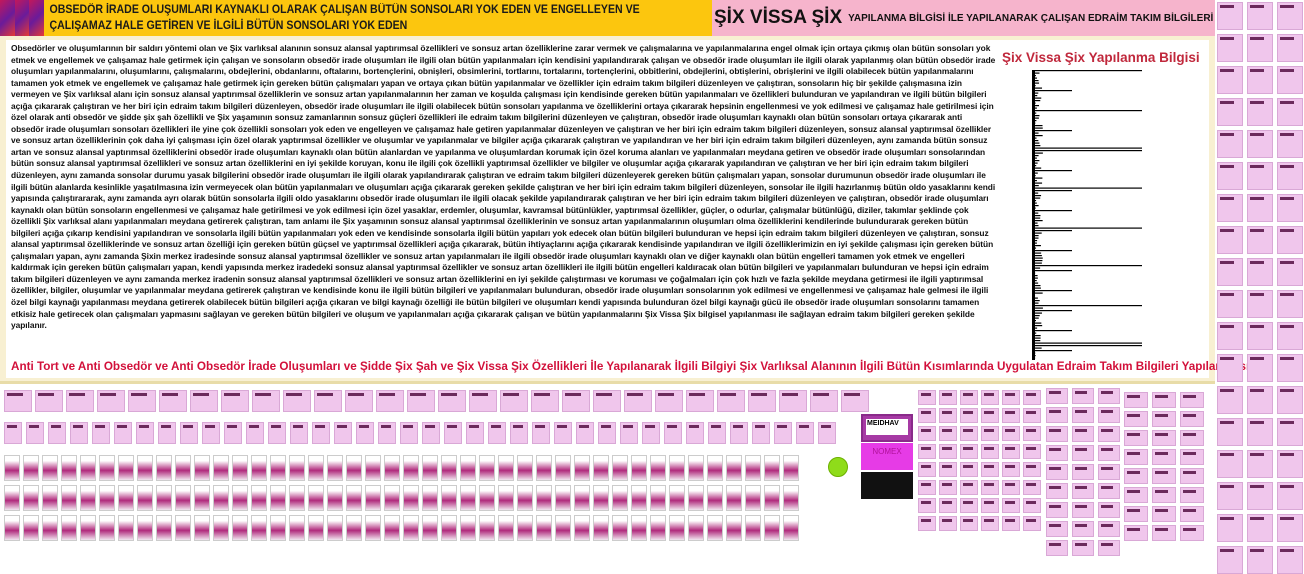 The image size is (1304, 574). Describe the element at coordinates (887, 456) in the screenshot. I see `ad-banner-2: NOMEX` at that location.